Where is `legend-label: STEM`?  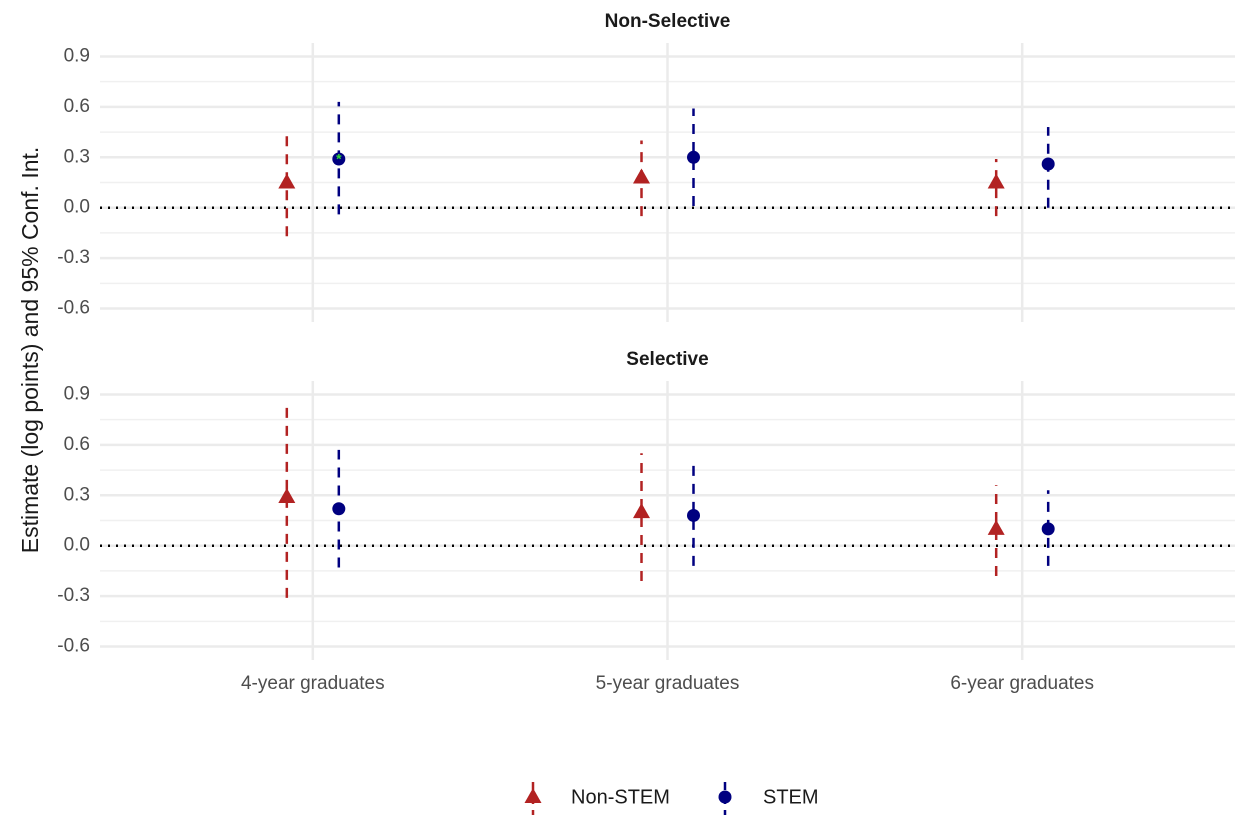
legend-label: STEM is located at coordinates (791, 797).